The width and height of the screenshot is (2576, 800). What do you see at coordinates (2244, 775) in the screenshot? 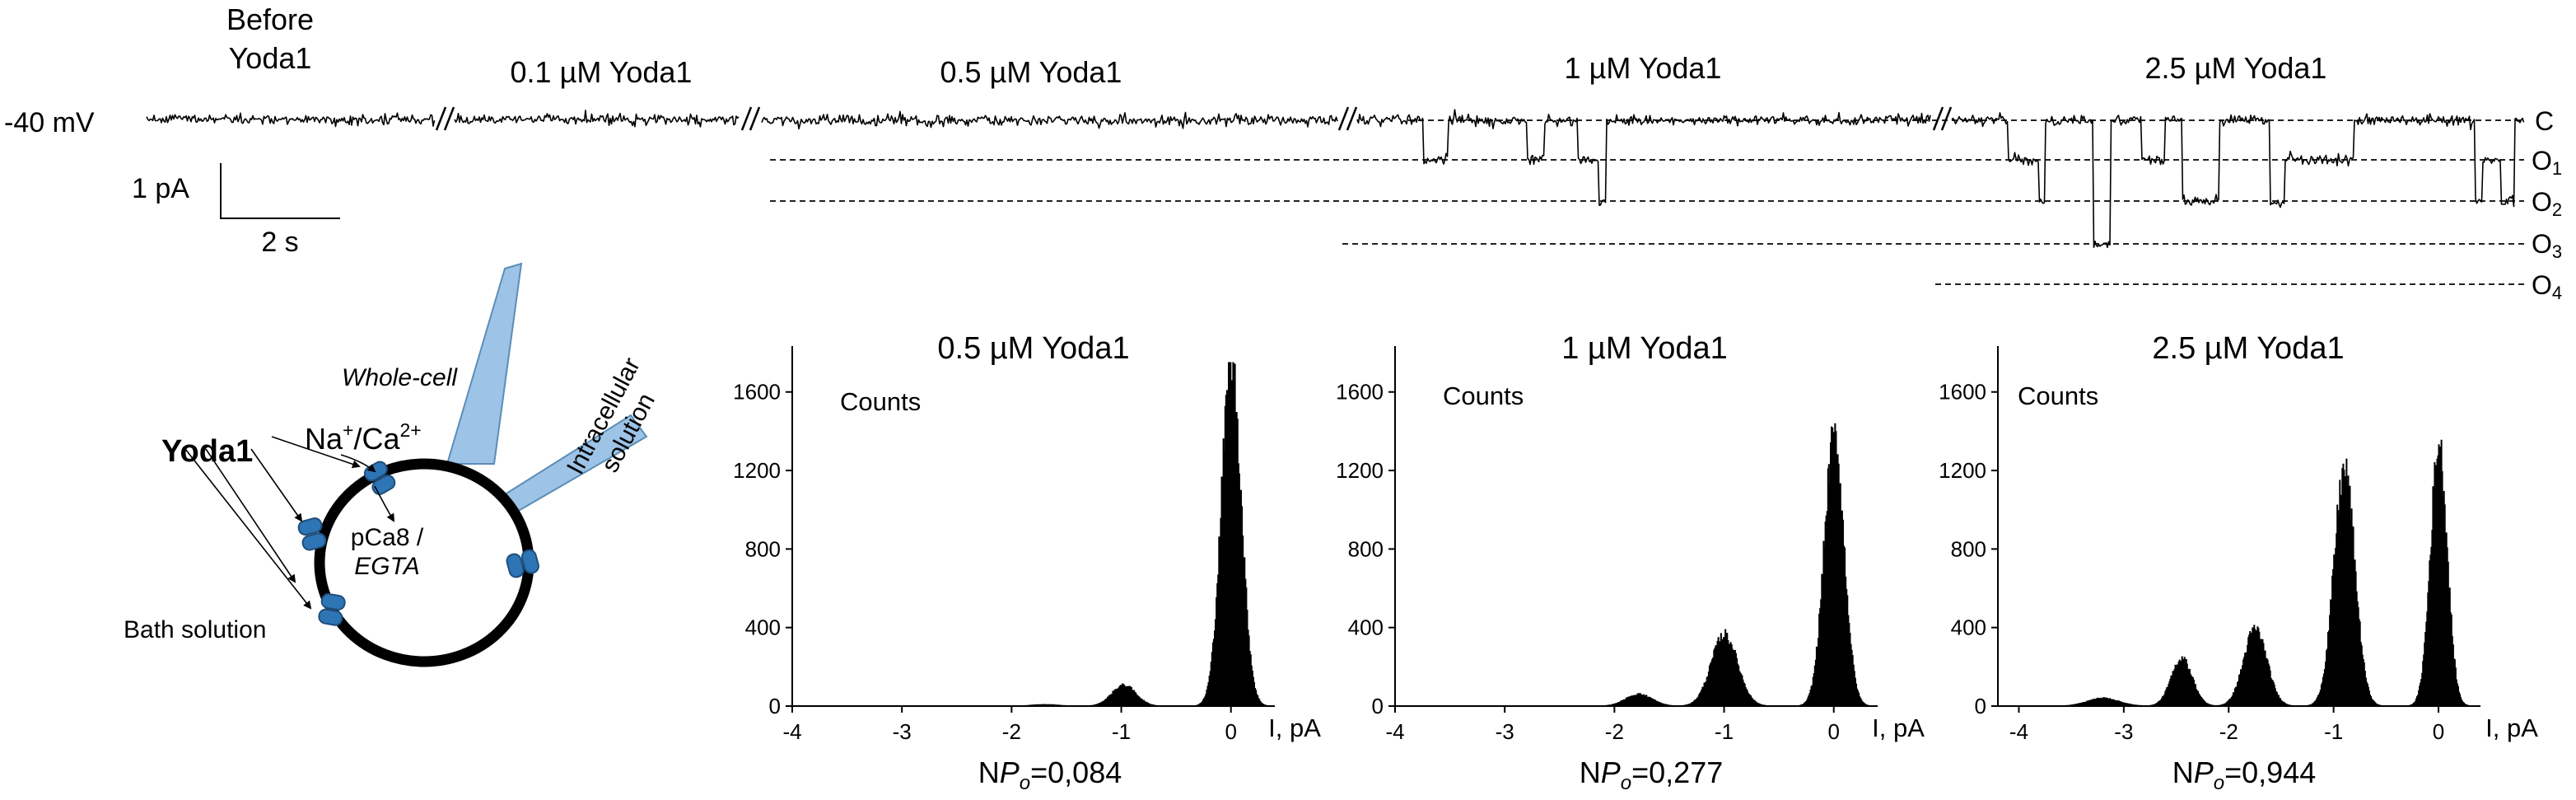
I see `npo-label: NPo=0,944` at bounding box center [2244, 775].